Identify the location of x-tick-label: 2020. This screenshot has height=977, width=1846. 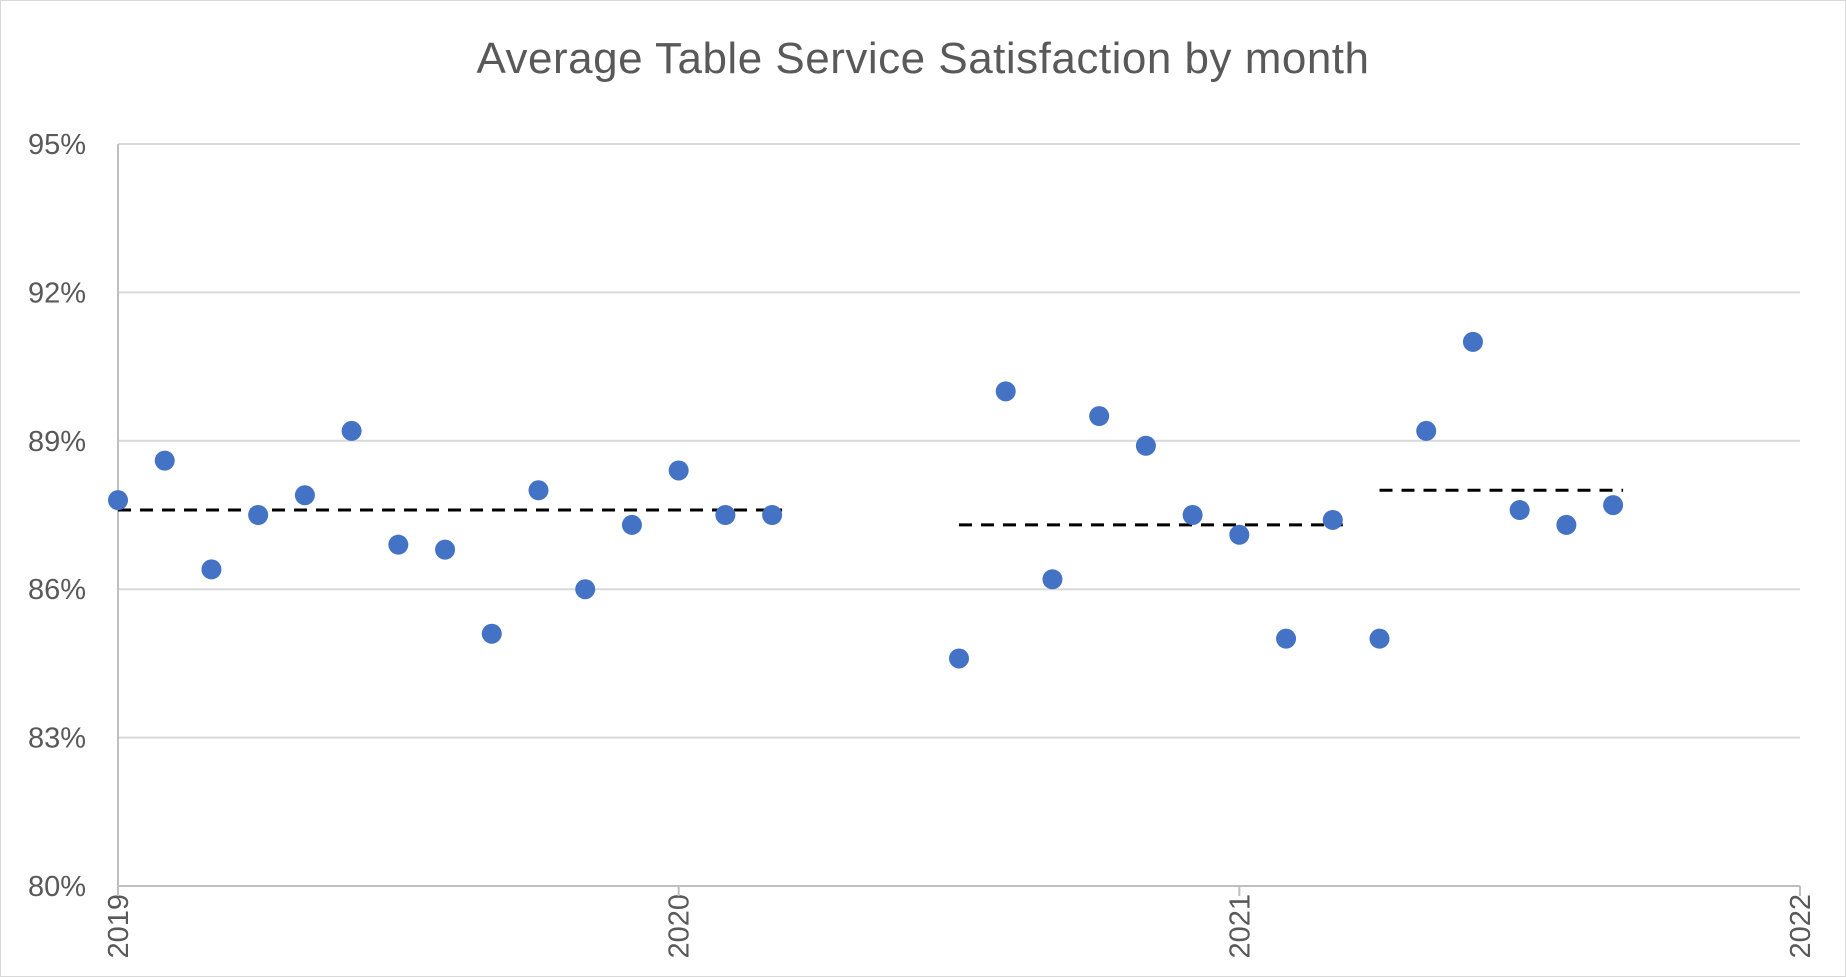
(680, 926).